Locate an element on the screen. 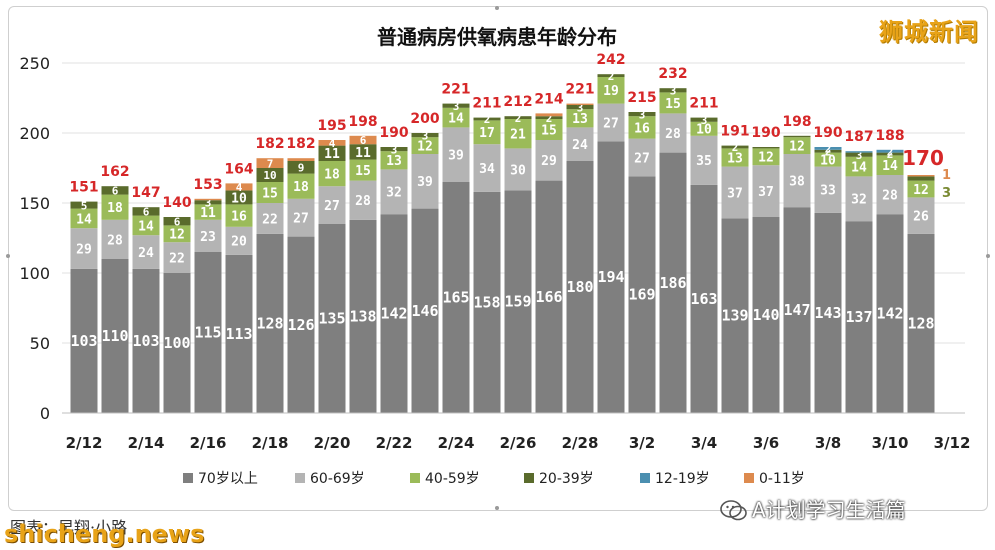  legend-label: 20-39岁 is located at coordinates (566, 479).